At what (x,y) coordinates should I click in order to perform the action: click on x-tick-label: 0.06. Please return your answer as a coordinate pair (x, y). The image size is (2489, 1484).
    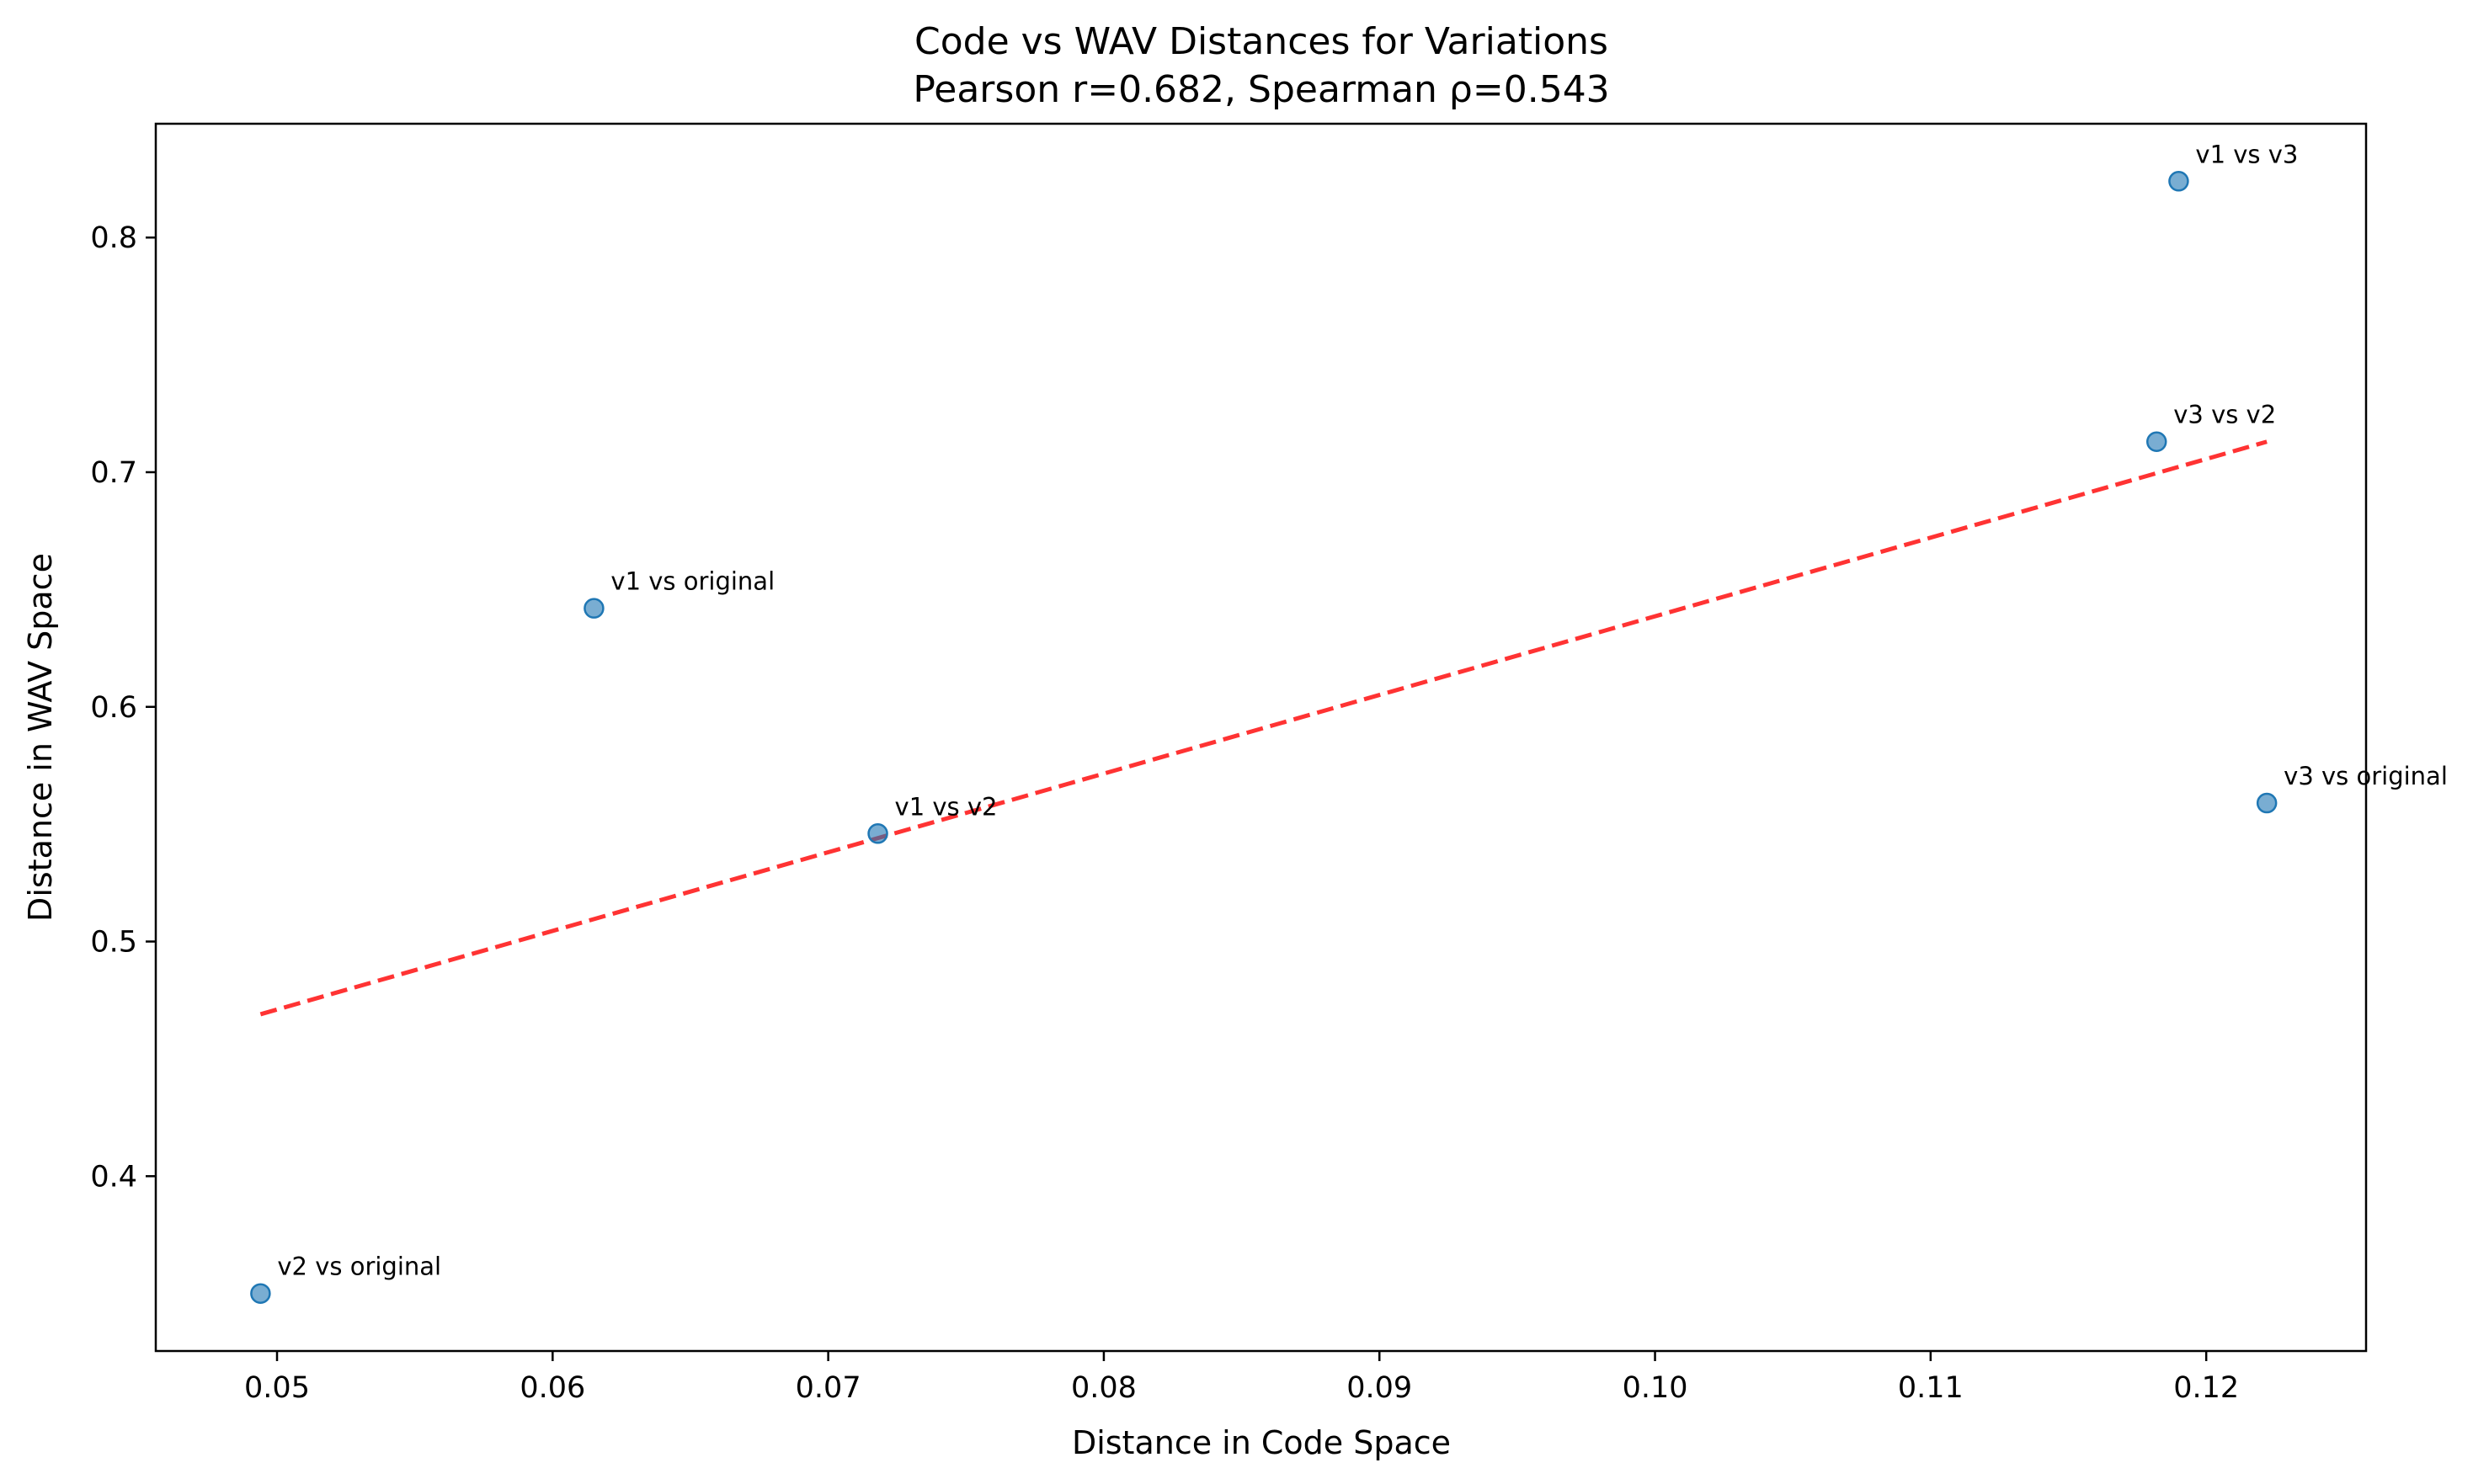
    Looking at the image, I should click on (552, 1388).